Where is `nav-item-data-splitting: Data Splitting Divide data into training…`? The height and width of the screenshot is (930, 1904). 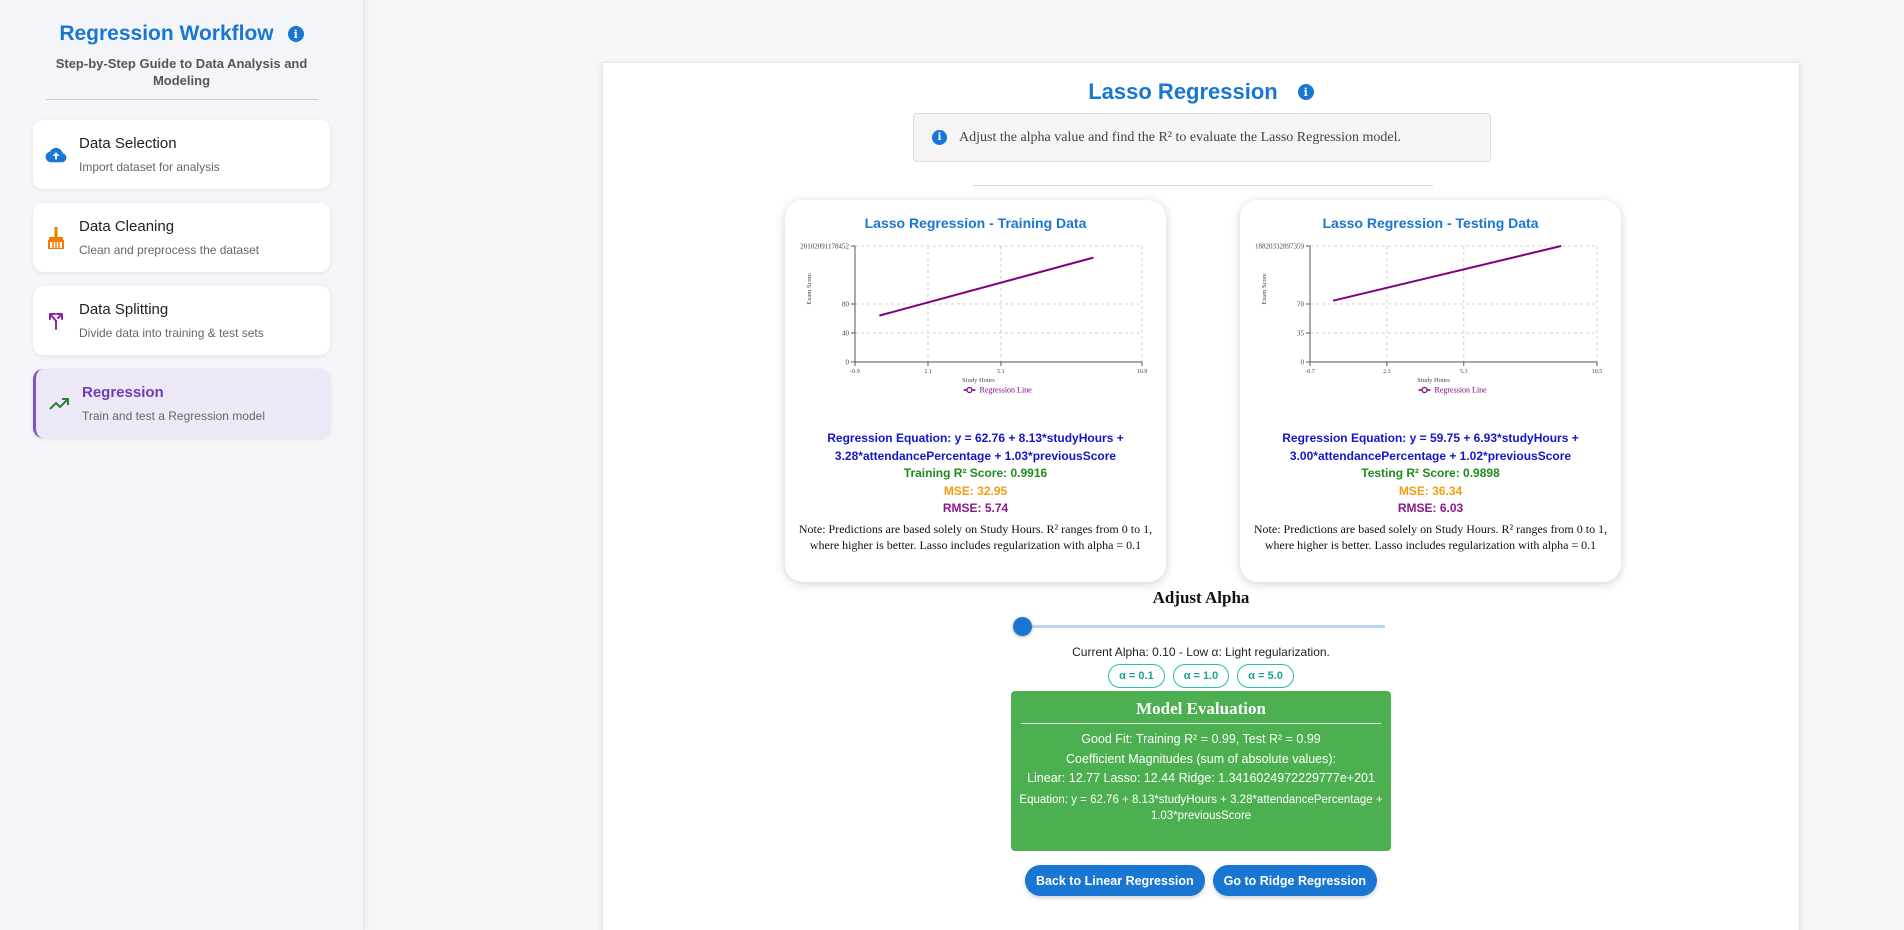 nav-item-data-splitting: Data Splitting Divide data into training… is located at coordinates (181, 320).